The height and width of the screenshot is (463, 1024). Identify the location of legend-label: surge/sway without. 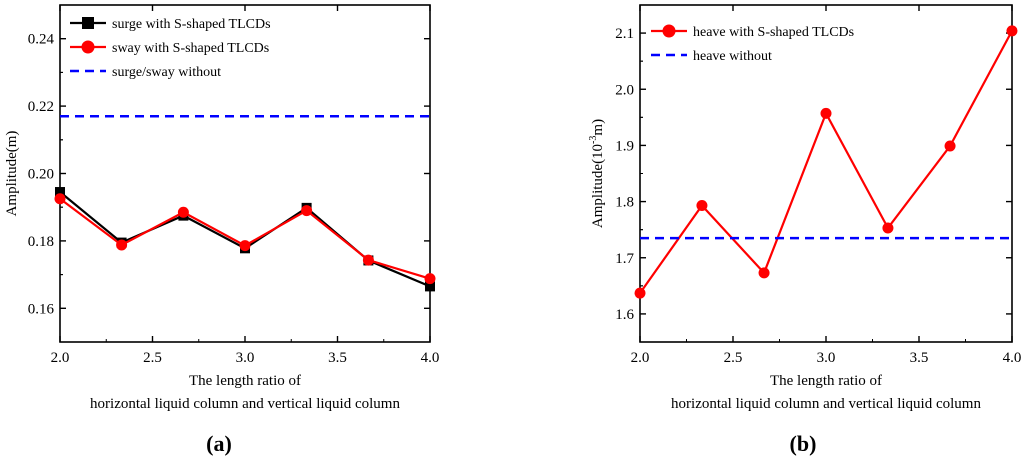
(166, 72).